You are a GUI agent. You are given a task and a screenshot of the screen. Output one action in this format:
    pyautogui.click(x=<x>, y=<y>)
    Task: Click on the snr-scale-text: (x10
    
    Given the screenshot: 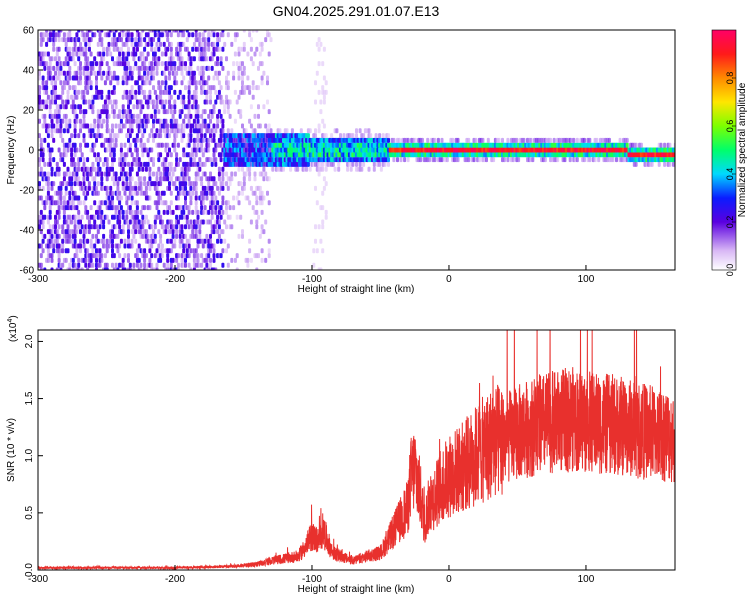 What is the action you would take?
    pyautogui.click(x=13, y=332)
    